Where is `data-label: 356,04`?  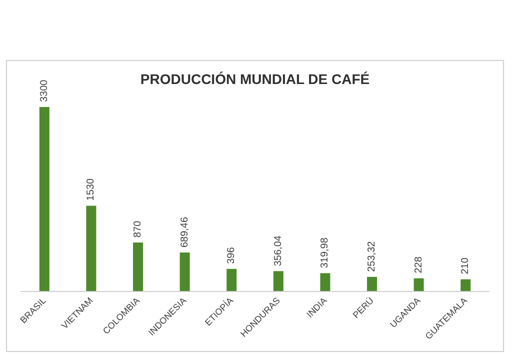
data-label: 356,04 is located at coordinates (278, 250).